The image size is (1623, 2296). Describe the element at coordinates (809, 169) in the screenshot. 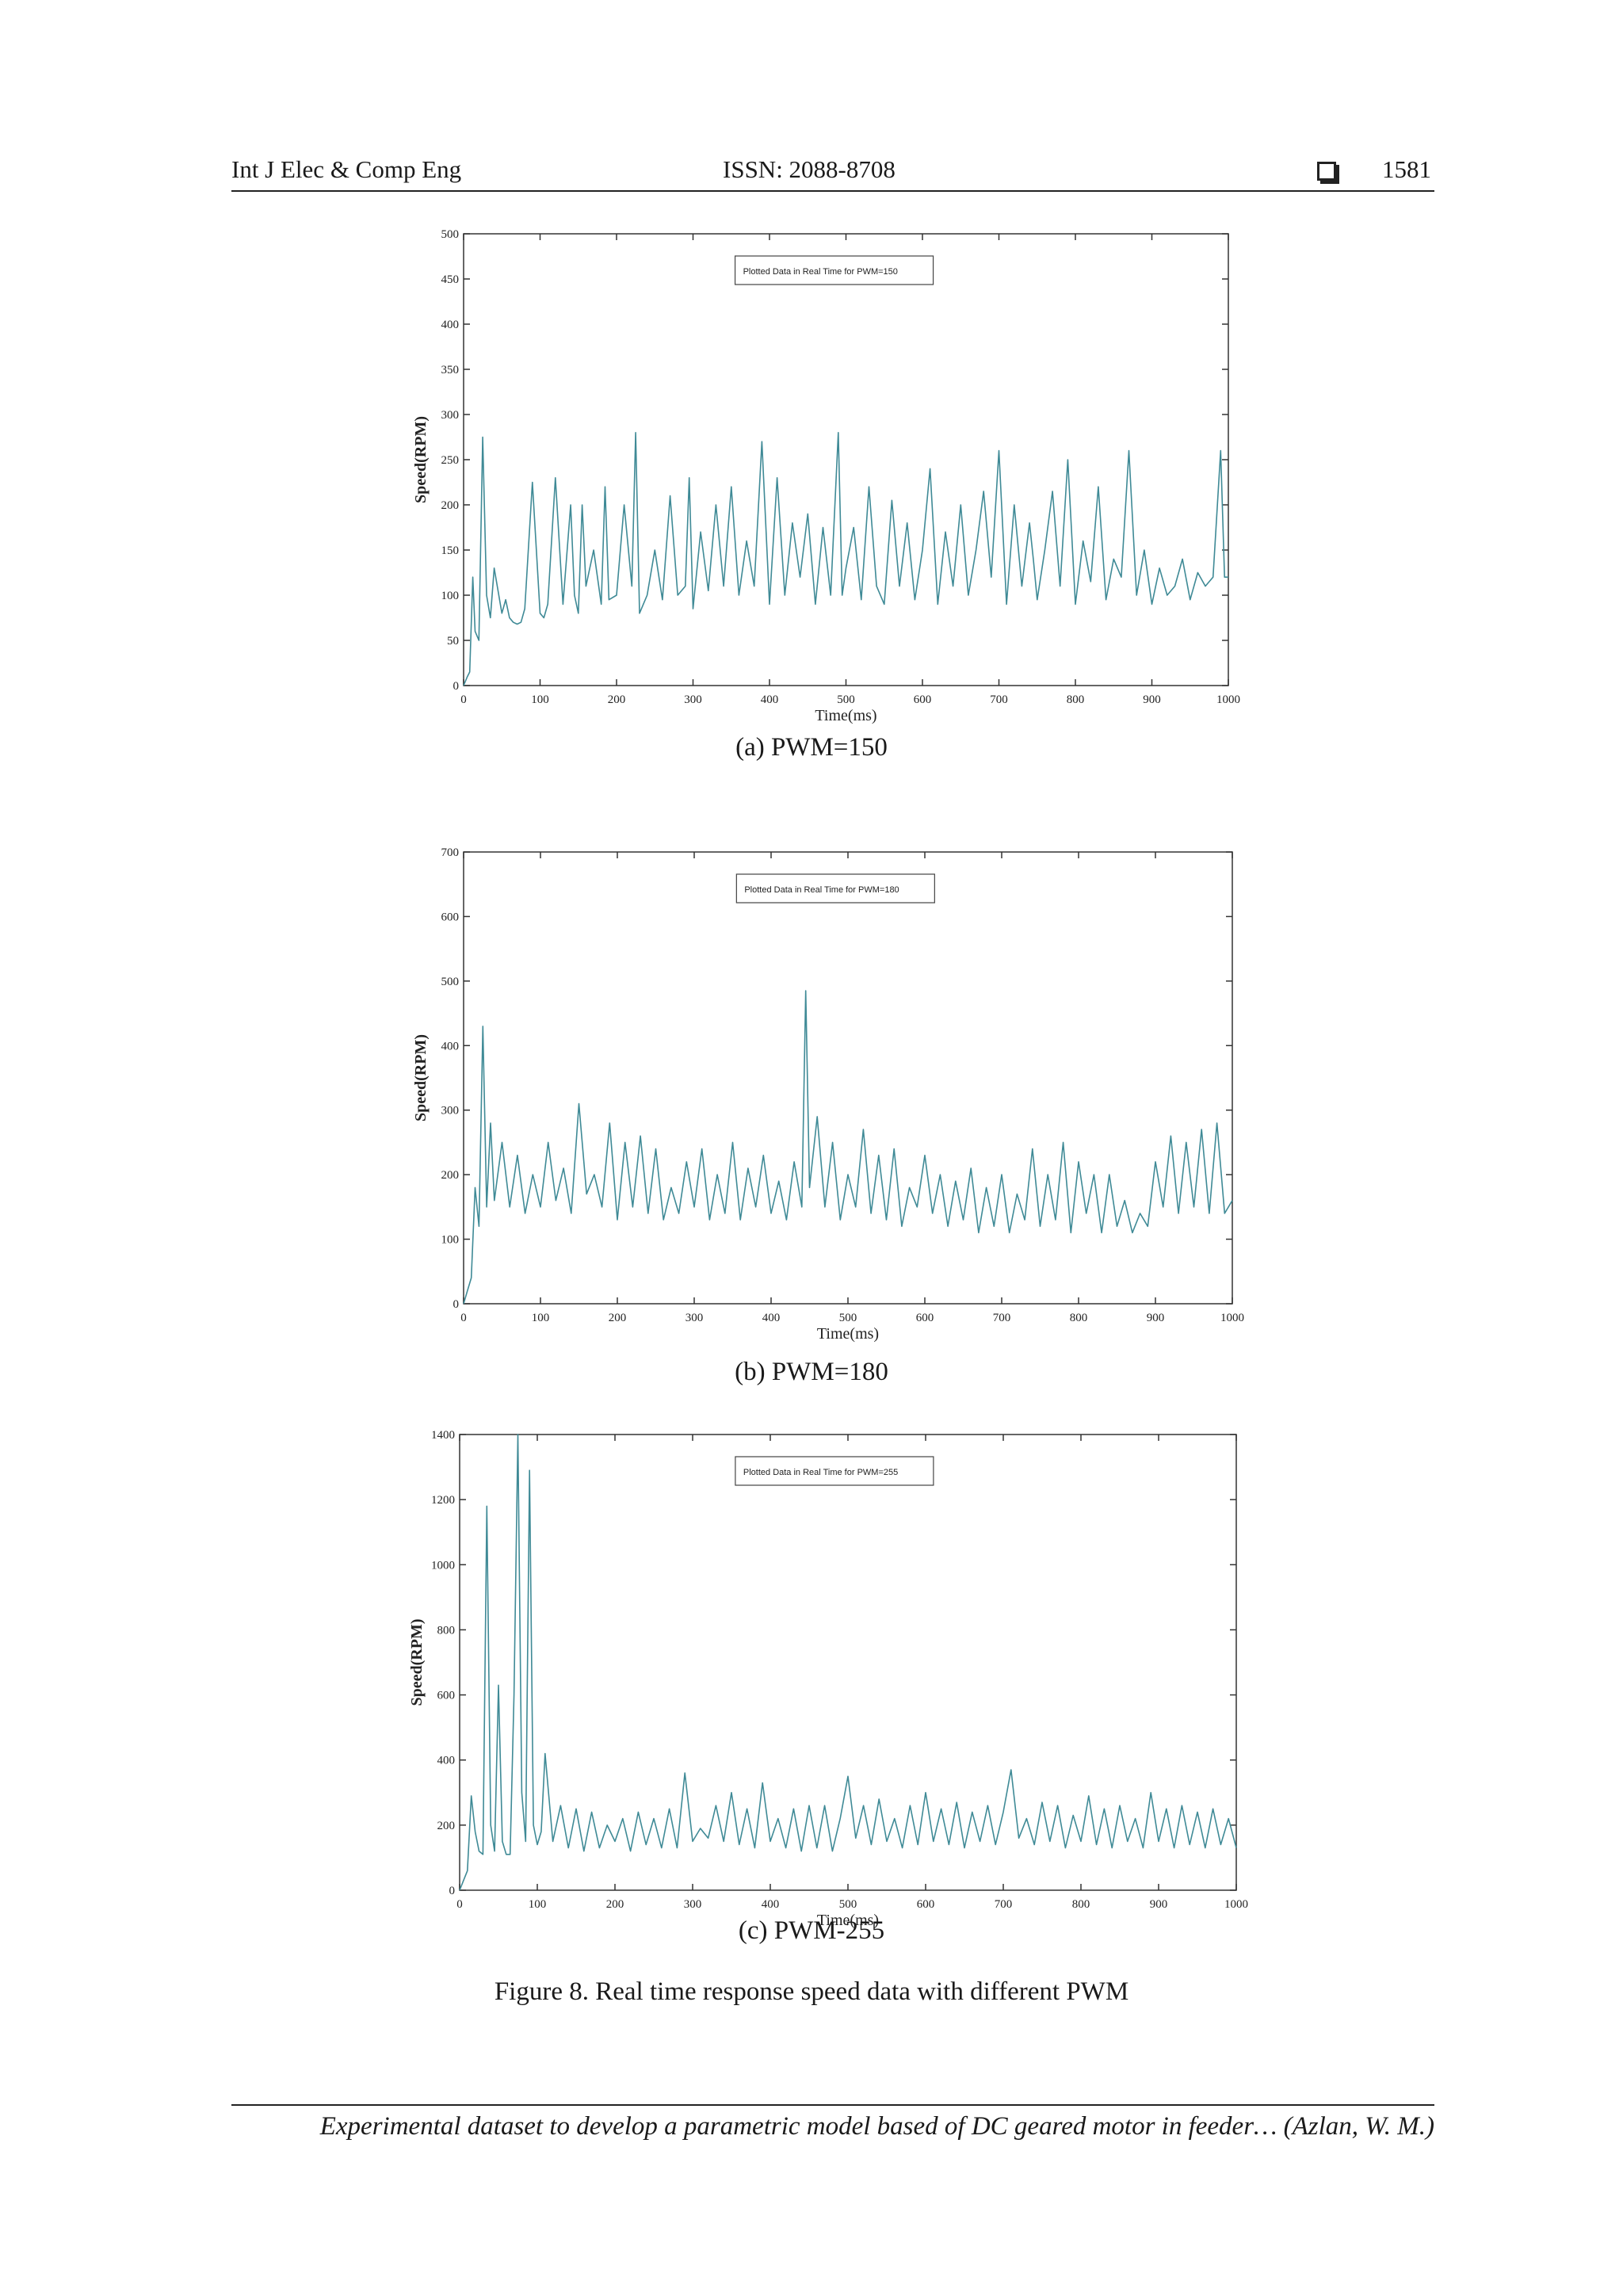

I see `issn-label: ISSN: 2088-8708` at that location.